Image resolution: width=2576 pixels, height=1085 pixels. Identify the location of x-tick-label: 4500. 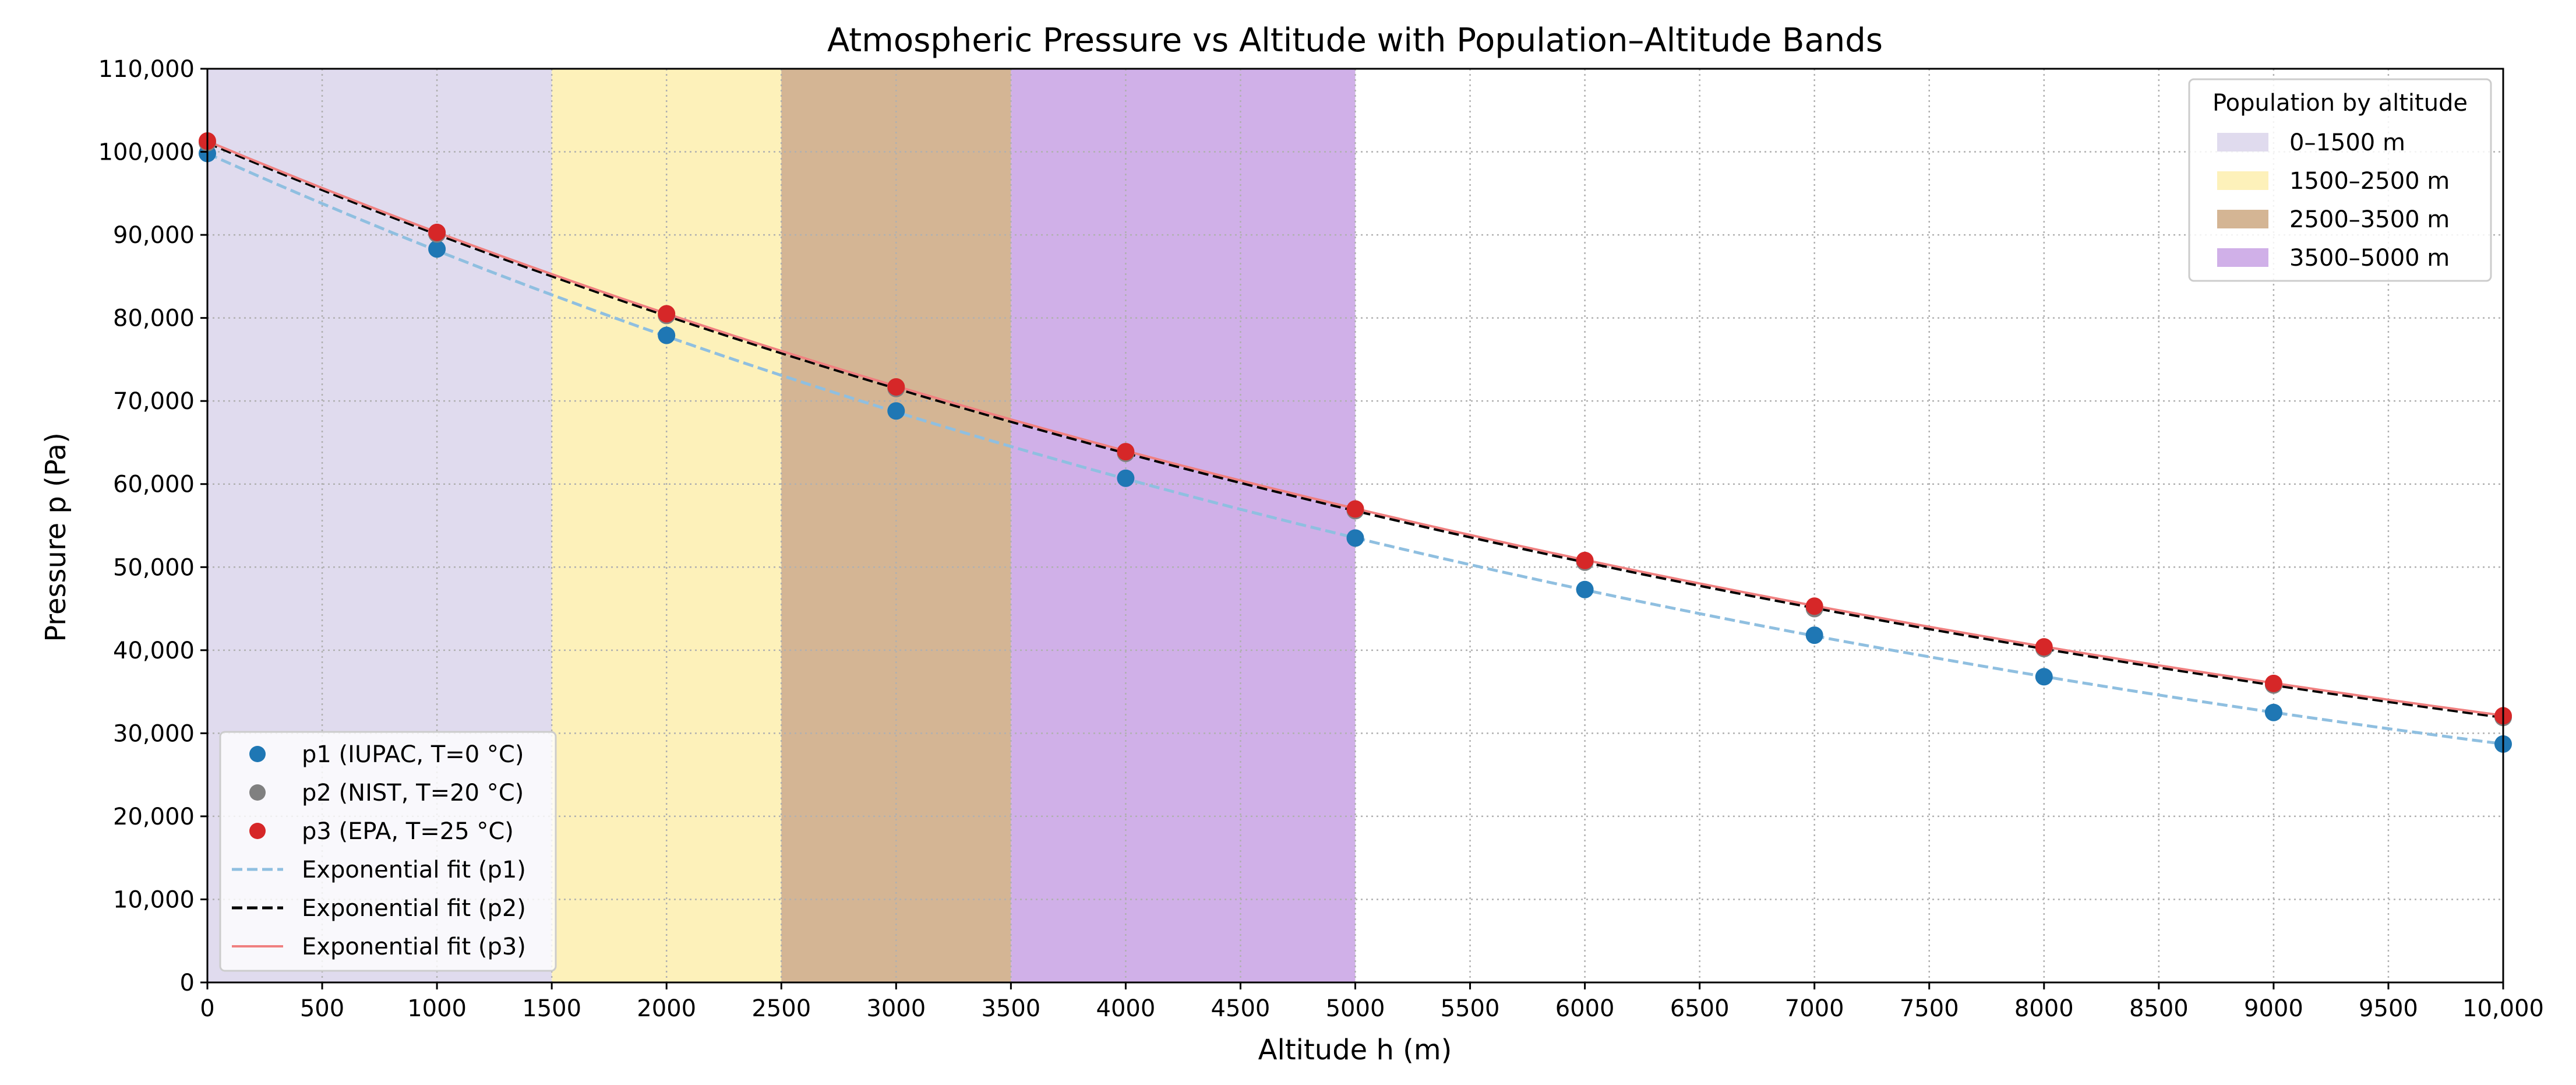
(1241, 1009).